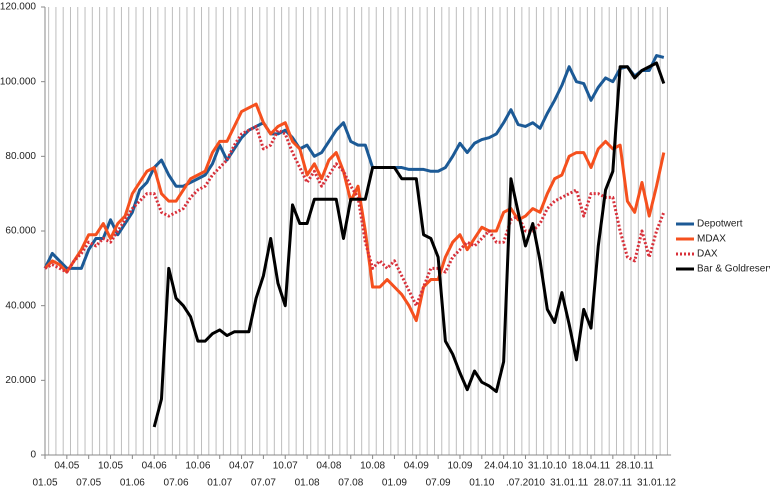 The height and width of the screenshot is (491, 770). Describe the element at coordinates (591, 466) in the screenshot. I see `x-tick-label: 18.04.11` at that location.